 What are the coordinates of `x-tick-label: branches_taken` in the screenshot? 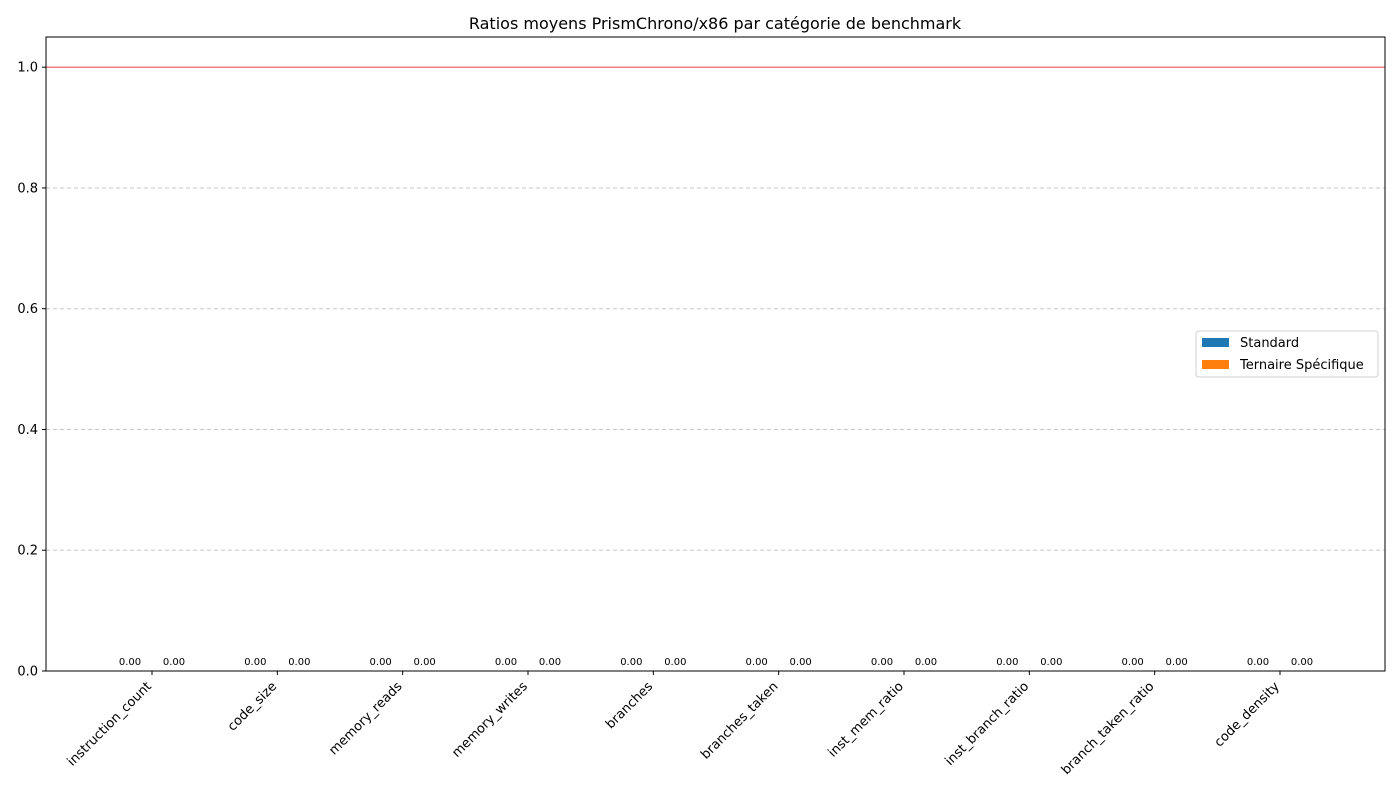 It's located at (739, 720).